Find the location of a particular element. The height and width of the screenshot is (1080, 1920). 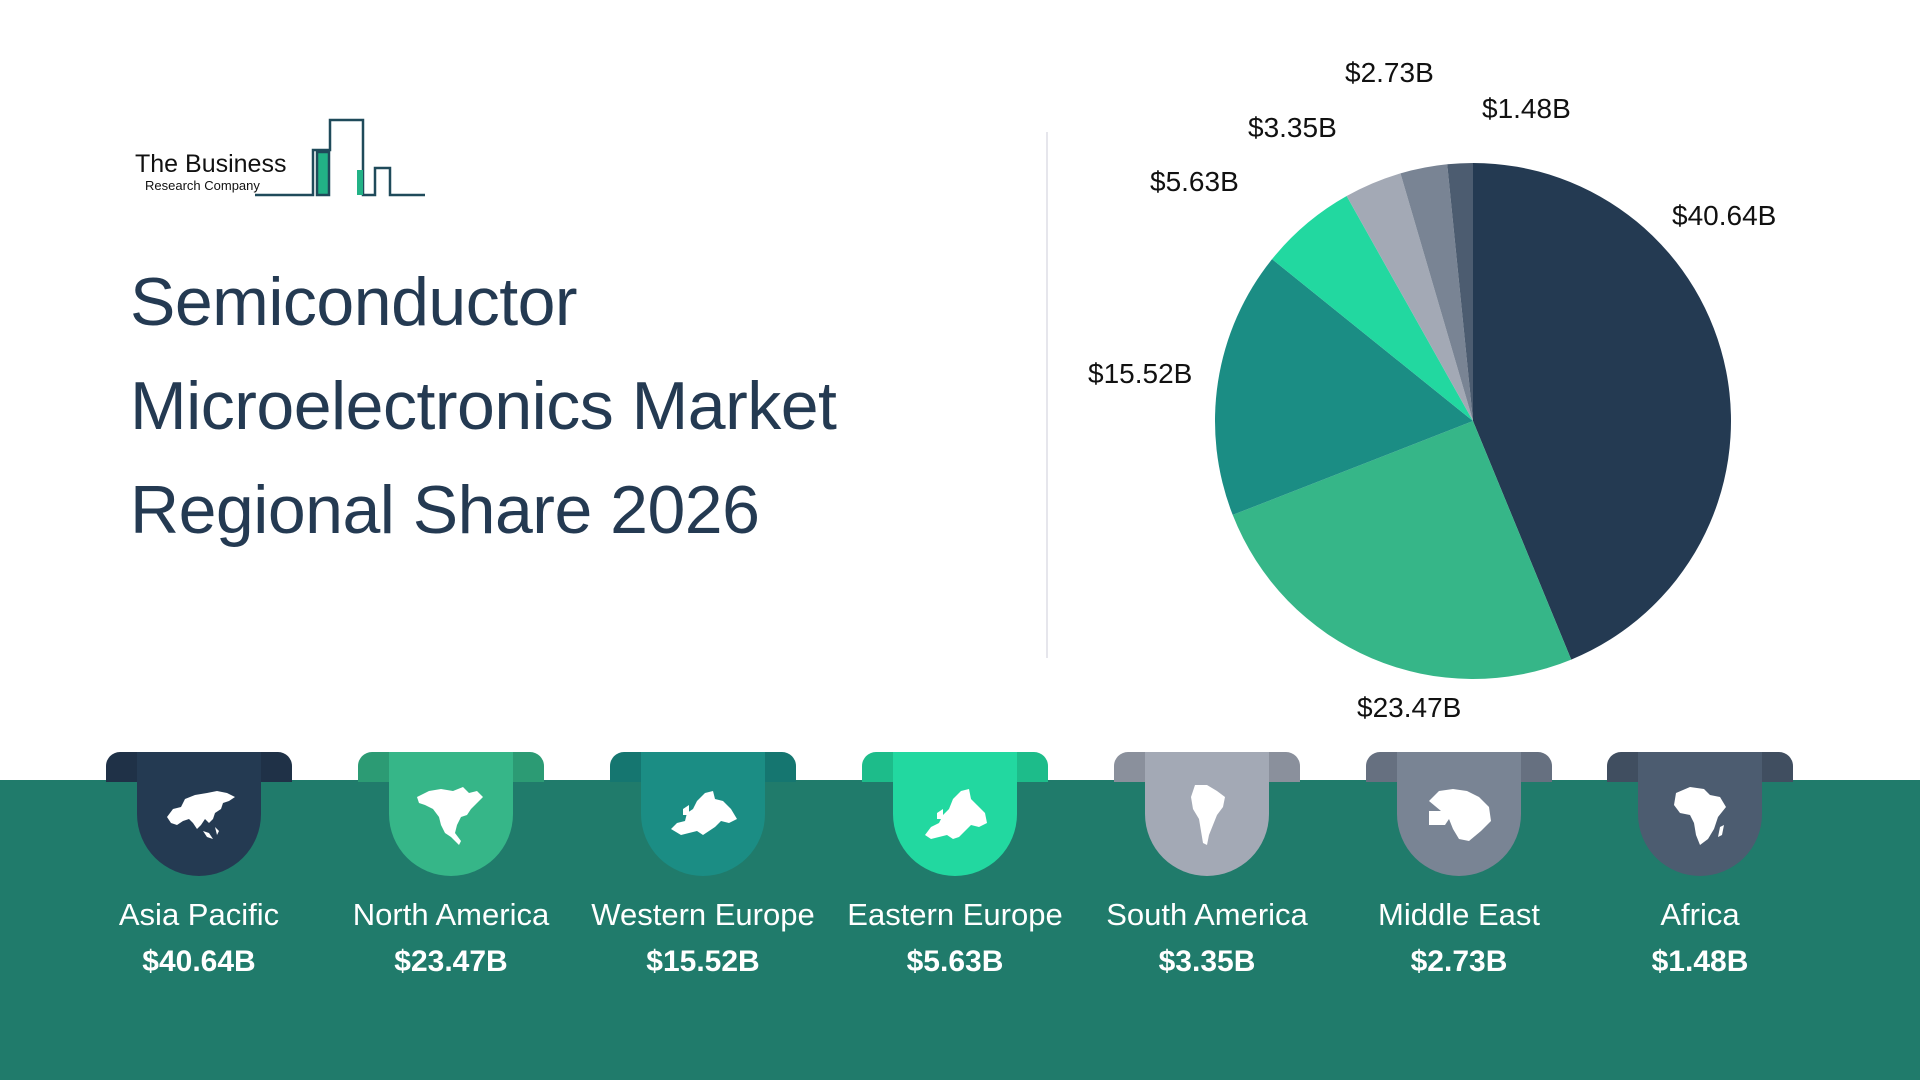

region-western-europe: Western Europe $15.52B is located at coordinates (703, 916).